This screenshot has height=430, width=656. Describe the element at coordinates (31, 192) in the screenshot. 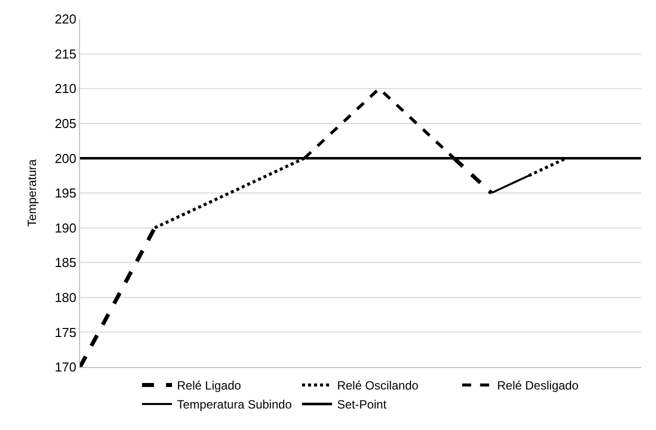

I see `y-axis-title: Temperatura` at that location.